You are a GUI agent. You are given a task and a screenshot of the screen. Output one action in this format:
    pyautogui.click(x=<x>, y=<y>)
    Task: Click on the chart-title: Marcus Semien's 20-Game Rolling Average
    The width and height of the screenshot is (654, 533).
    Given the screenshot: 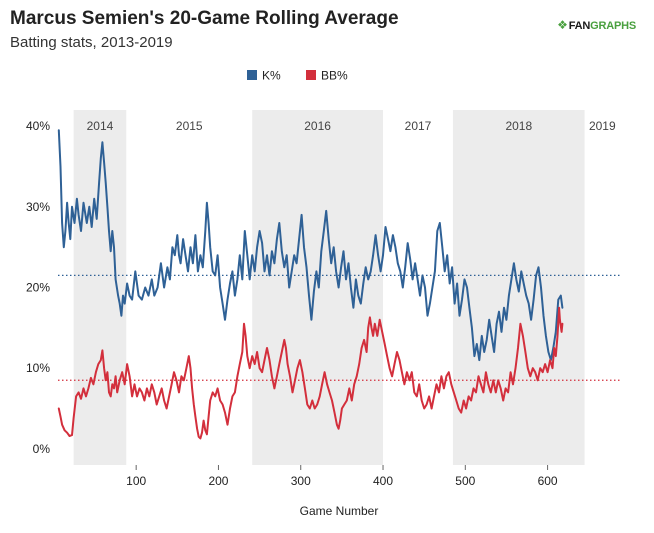 What is the action you would take?
    pyautogui.click(x=204, y=18)
    